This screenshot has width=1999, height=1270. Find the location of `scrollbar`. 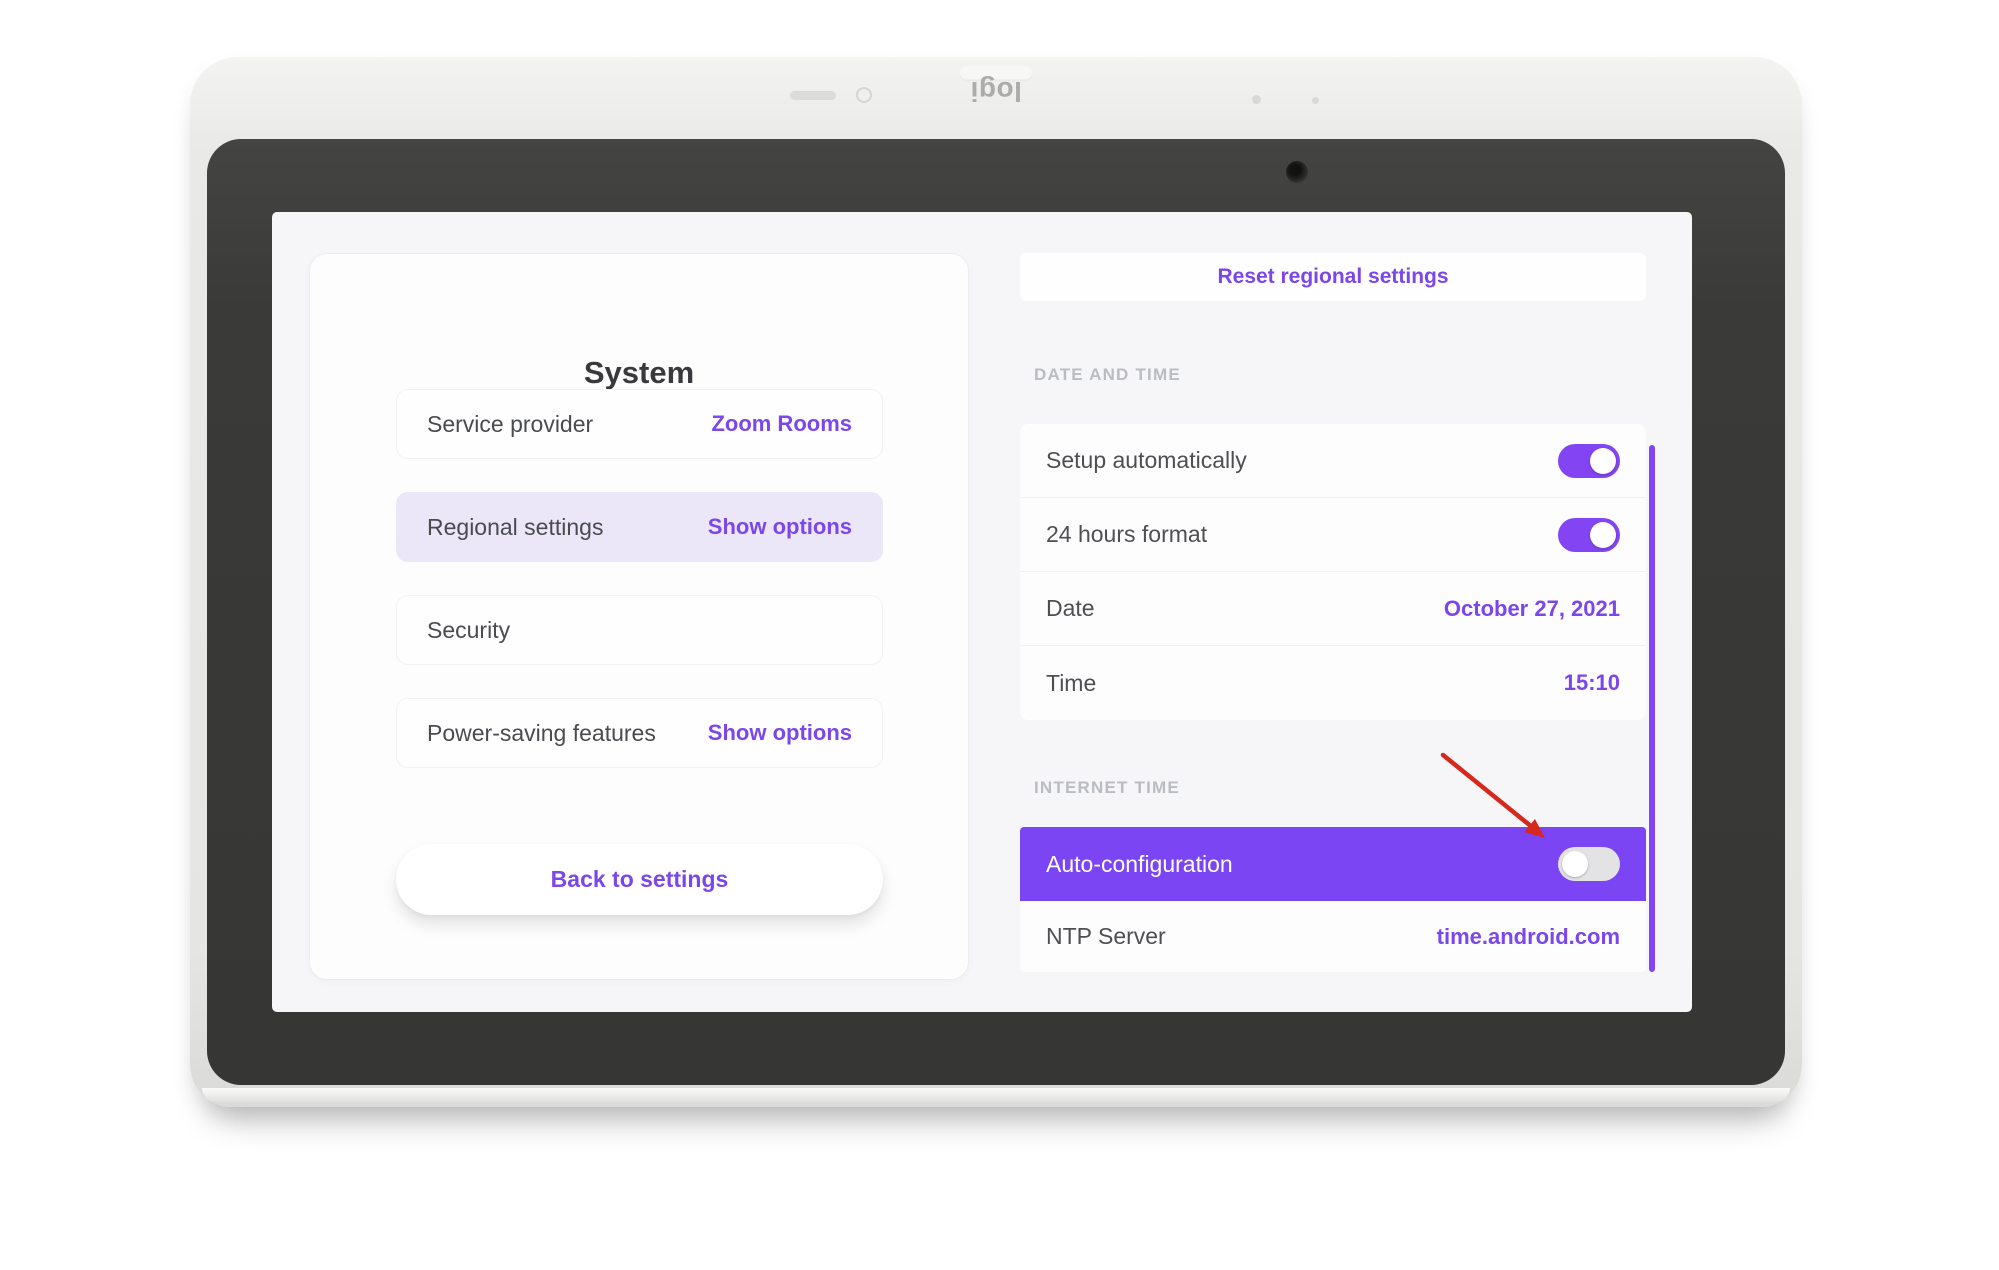

scrollbar is located at coordinates (1652, 708).